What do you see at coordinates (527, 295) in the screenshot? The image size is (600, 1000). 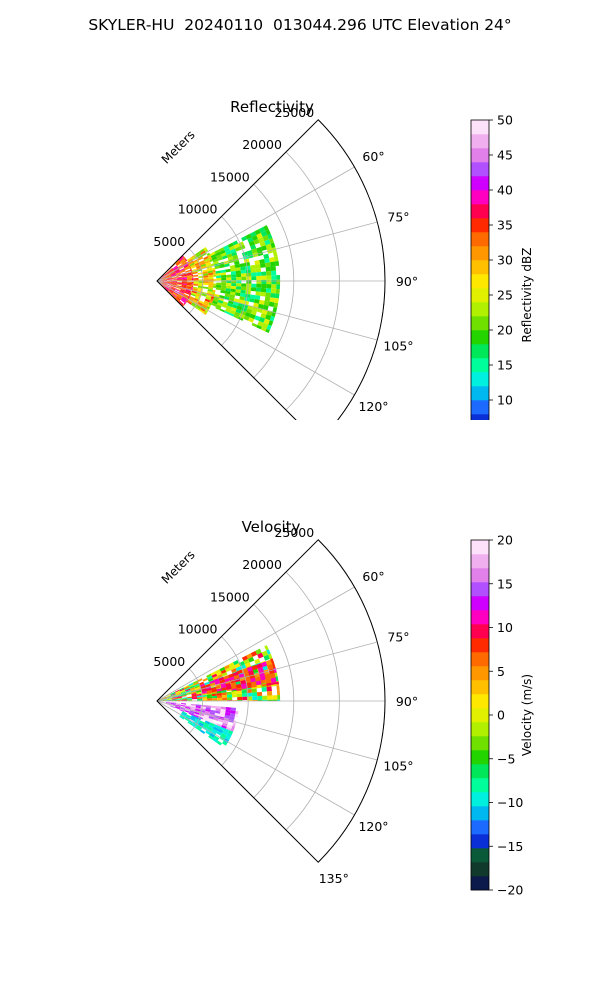 I see `reflectivity-colorbar-label: Reflectivity dBZ` at bounding box center [527, 295].